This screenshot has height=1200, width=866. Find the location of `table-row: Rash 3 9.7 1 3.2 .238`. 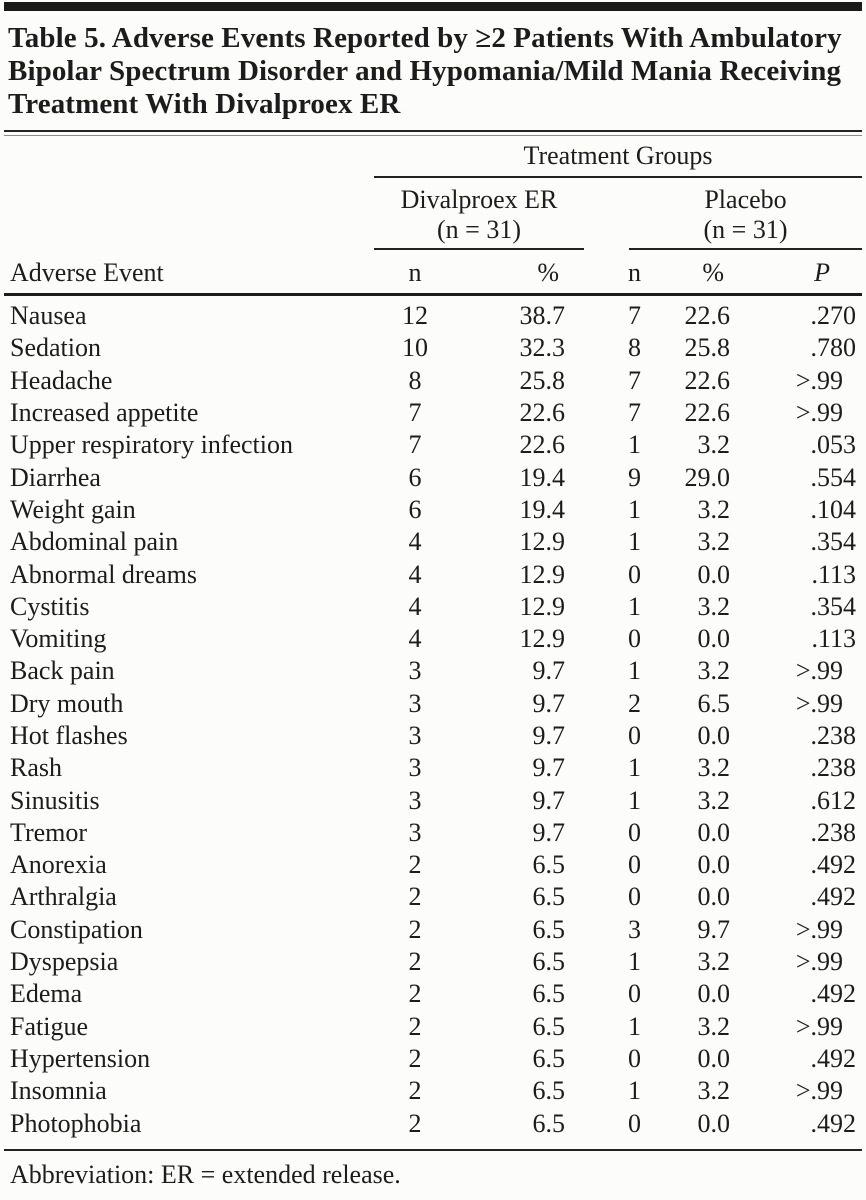

table-row: Rash 3 9.7 1 3.2 .238 is located at coordinates (433, 768).